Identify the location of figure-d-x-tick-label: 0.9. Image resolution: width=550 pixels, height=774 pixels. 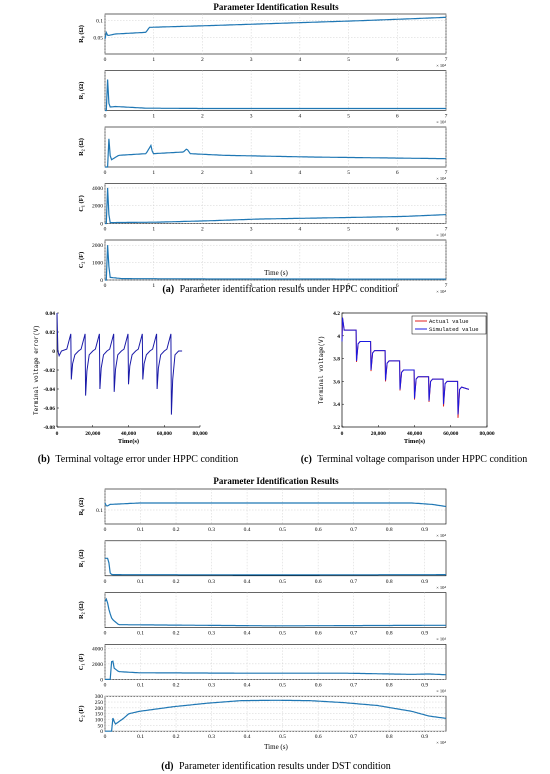
(424, 582).